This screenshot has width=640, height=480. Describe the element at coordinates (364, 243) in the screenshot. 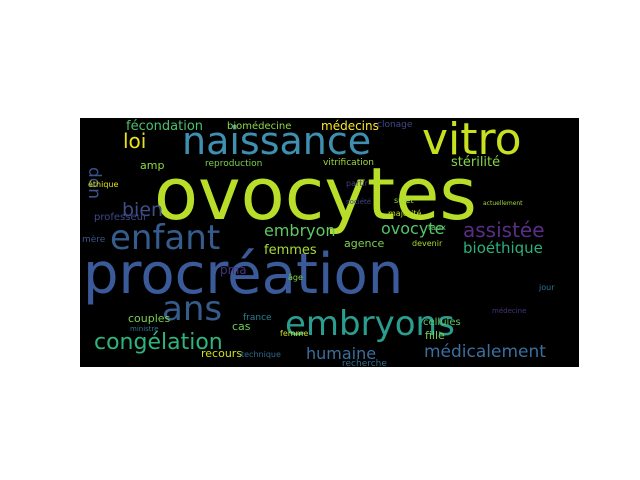

I see `cloud-word: agence` at that location.